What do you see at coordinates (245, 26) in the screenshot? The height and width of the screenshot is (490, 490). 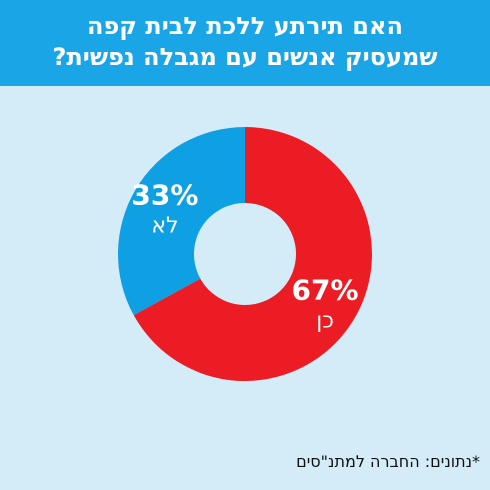 I see `title-line-1: האם תירתע ללכת לבית קפה` at bounding box center [245, 26].